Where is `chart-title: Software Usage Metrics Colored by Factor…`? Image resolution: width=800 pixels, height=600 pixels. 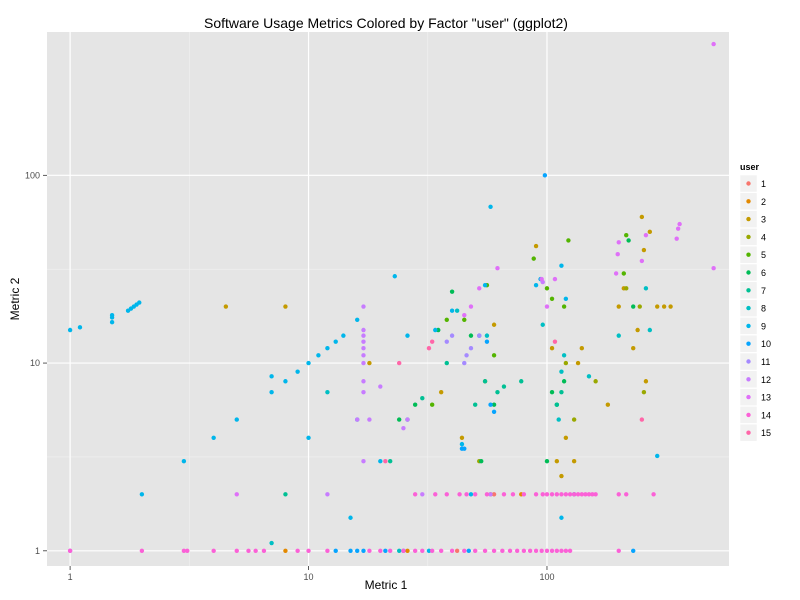
chart-title: Software Usage Metrics Colored by Factor… is located at coordinates (386, 23).